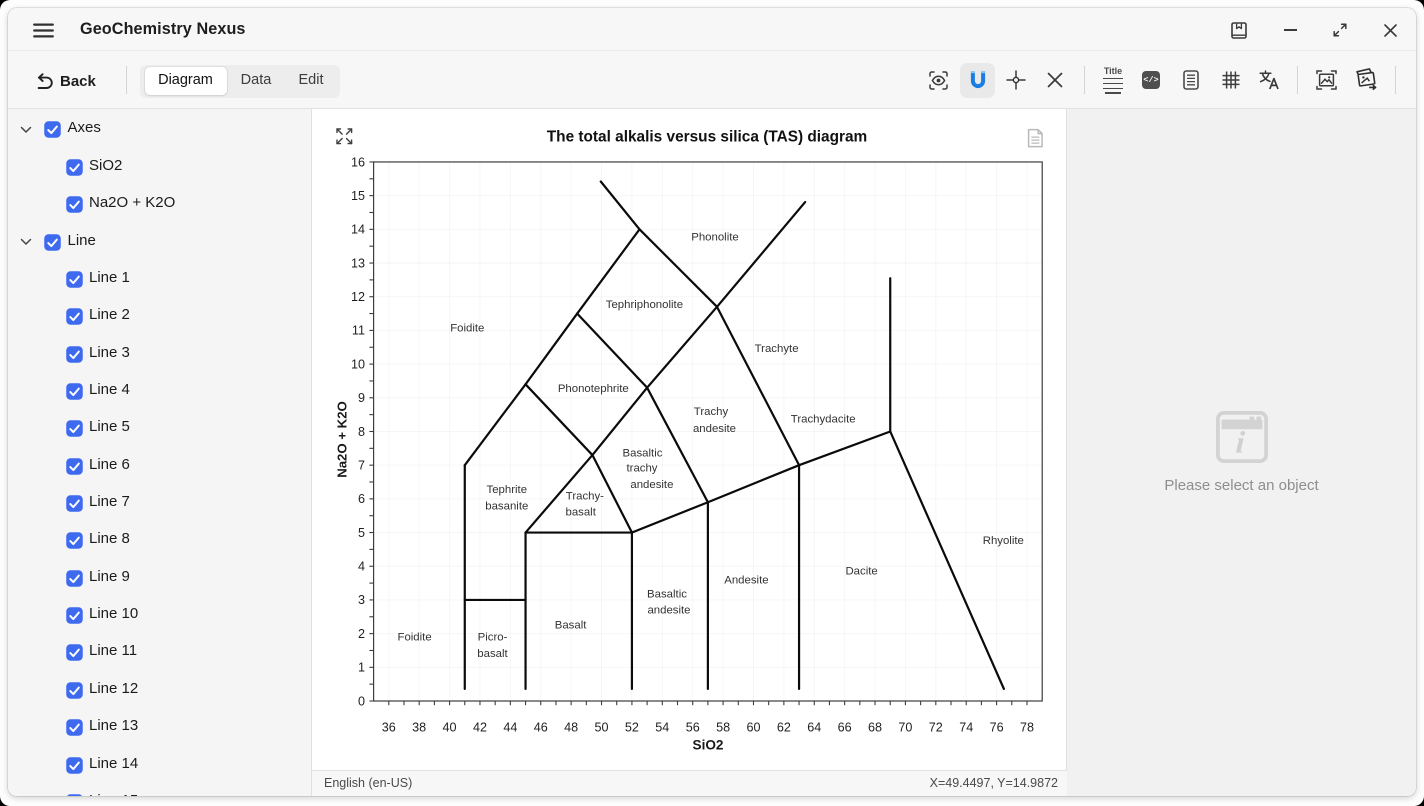  I want to click on svg-text: 15, so click(358, 196).